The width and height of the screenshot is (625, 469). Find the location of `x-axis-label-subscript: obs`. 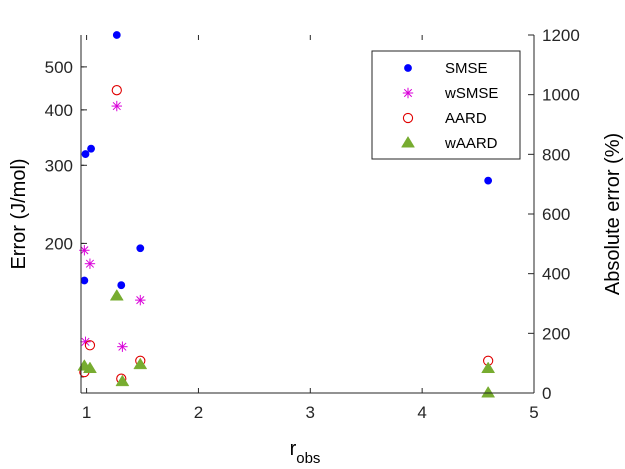

x-axis-label-subscript: obs is located at coordinates (308, 458).